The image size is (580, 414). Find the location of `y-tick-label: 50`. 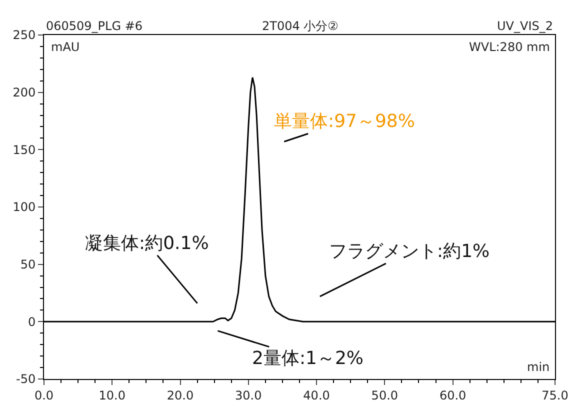

y-tick-label: 50 is located at coordinates (28, 265).